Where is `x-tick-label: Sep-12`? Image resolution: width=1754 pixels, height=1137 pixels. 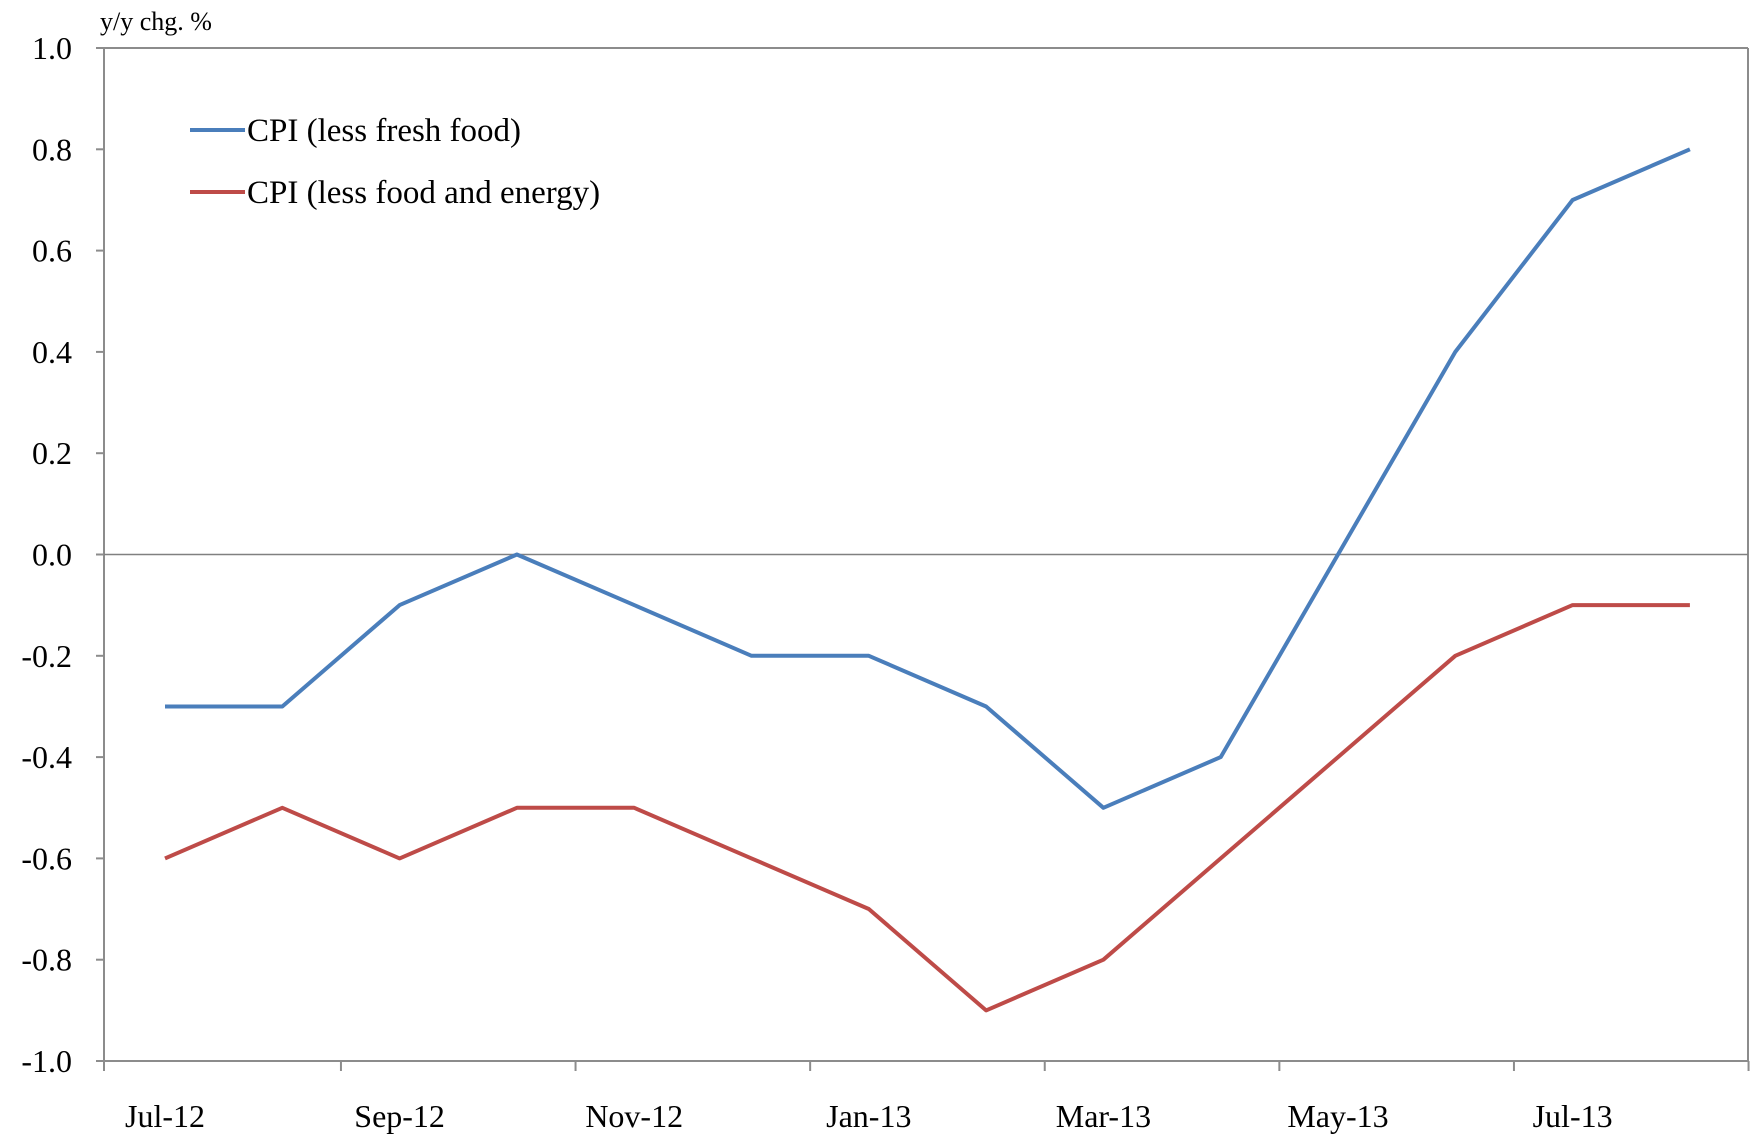
x-tick-label: Sep-12 is located at coordinates (399, 1116).